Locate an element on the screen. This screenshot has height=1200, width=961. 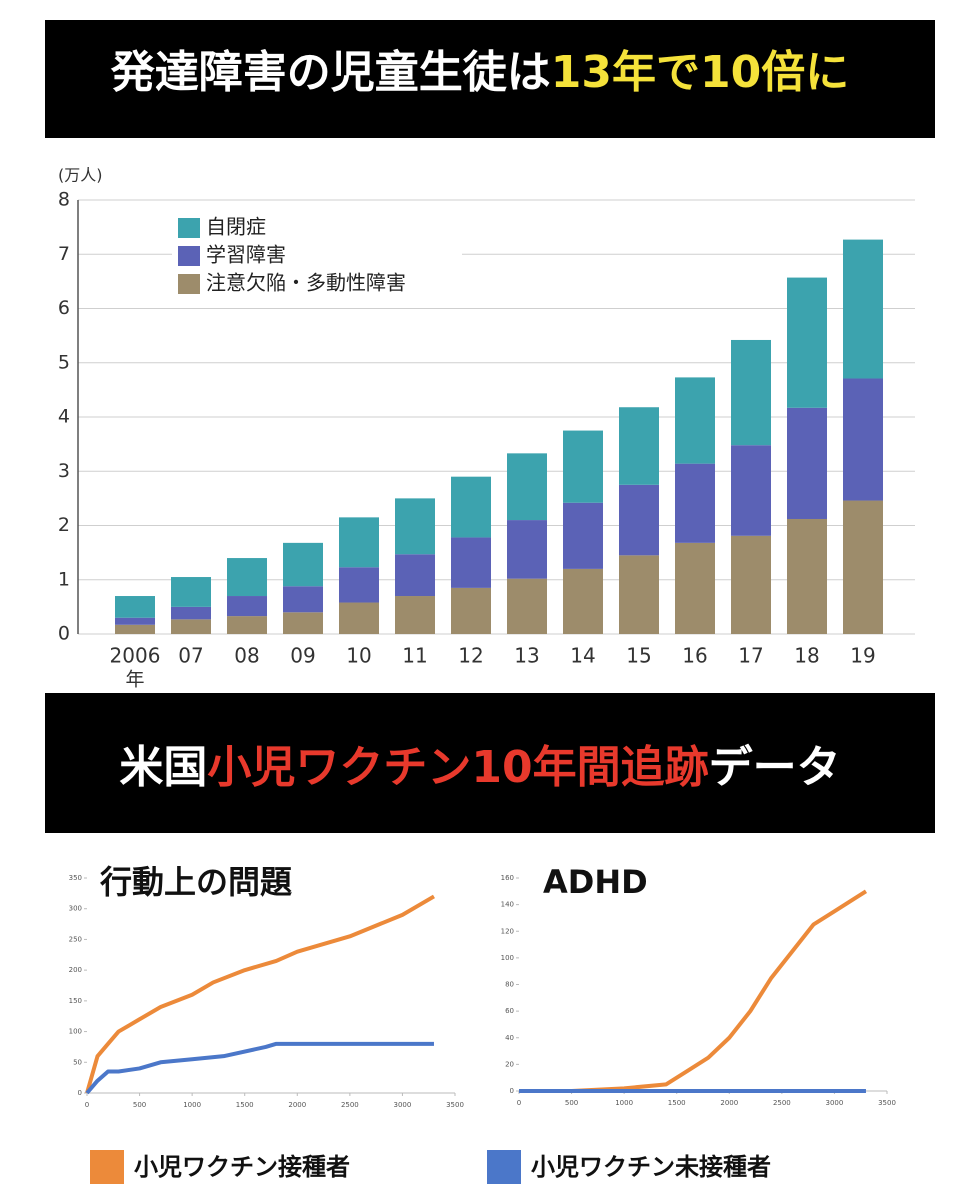
y-tick-label: 250 is located at coordinates (75, 939).